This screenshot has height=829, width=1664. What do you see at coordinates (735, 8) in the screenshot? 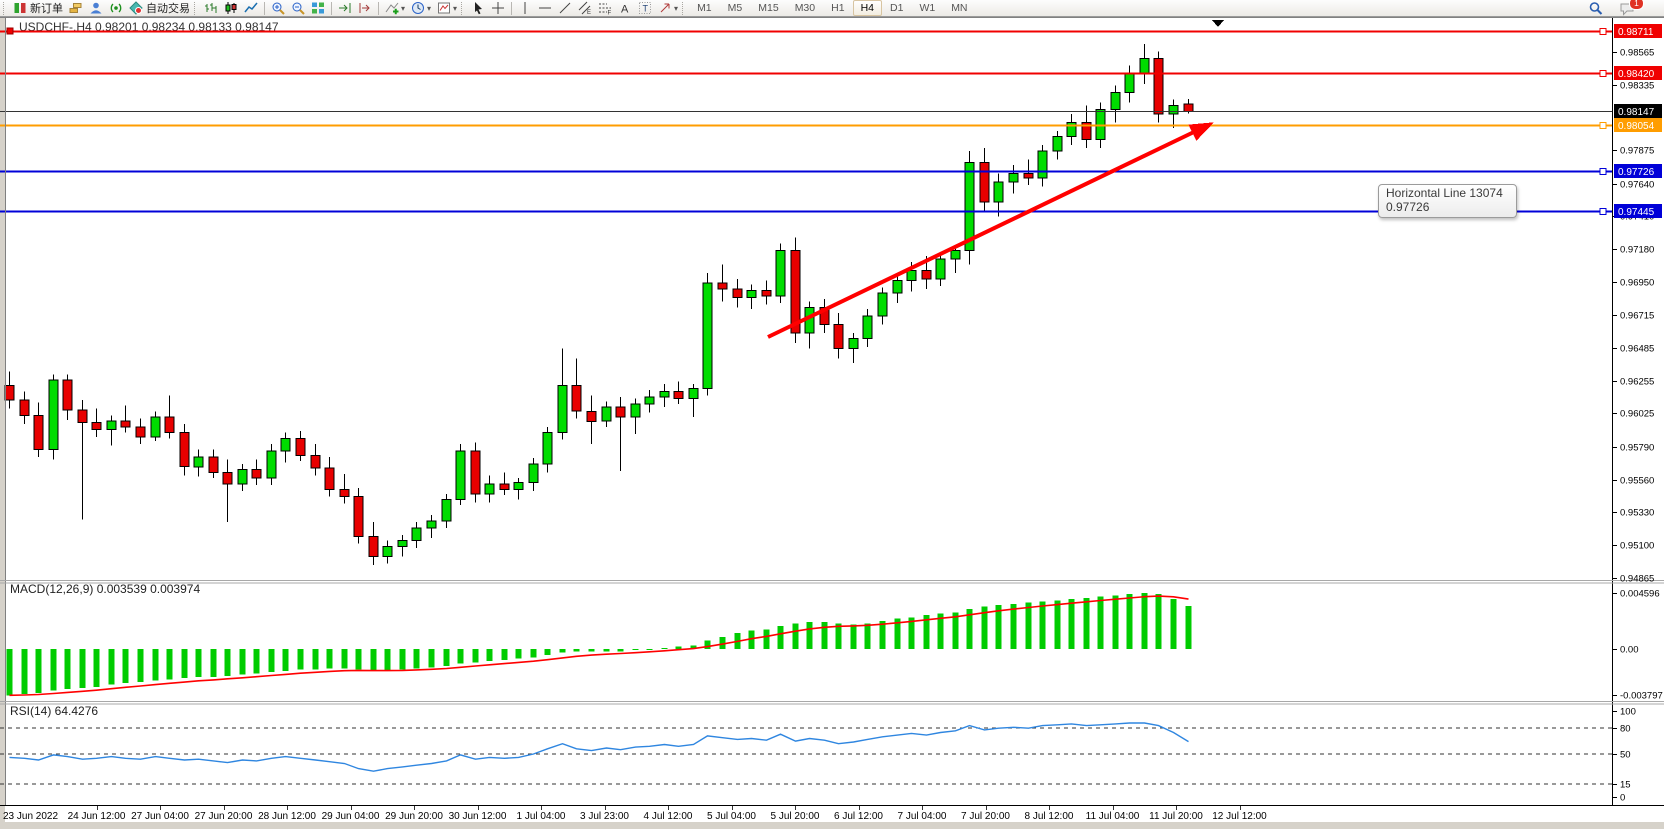
I see `timeframe-M5: M5` at bounding box center [735, 8].